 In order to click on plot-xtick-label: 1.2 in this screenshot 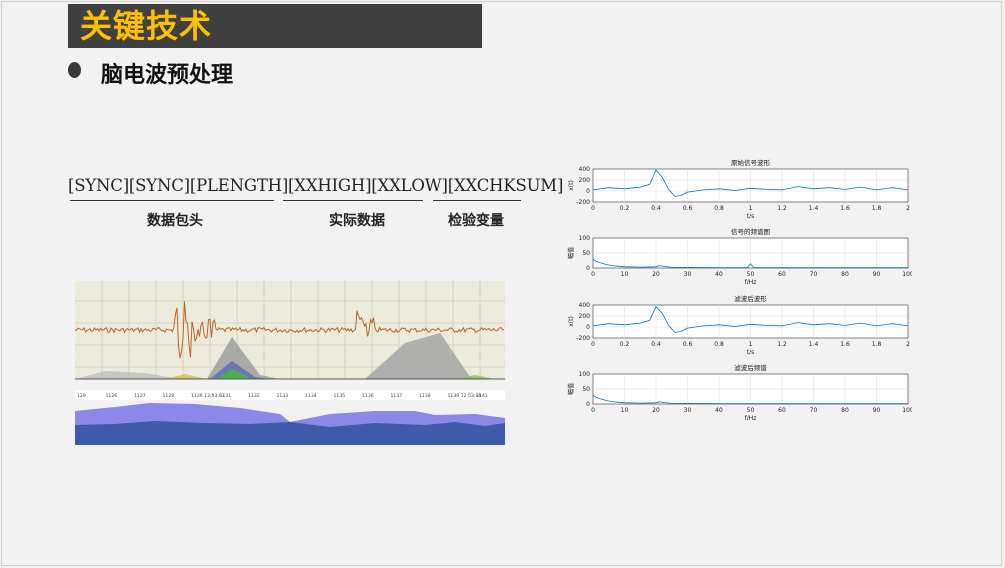, I will do `click(782, 344)`.